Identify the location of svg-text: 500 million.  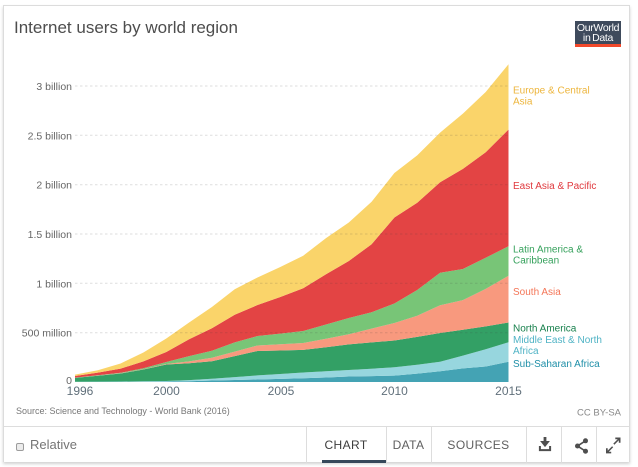
(47, 334).